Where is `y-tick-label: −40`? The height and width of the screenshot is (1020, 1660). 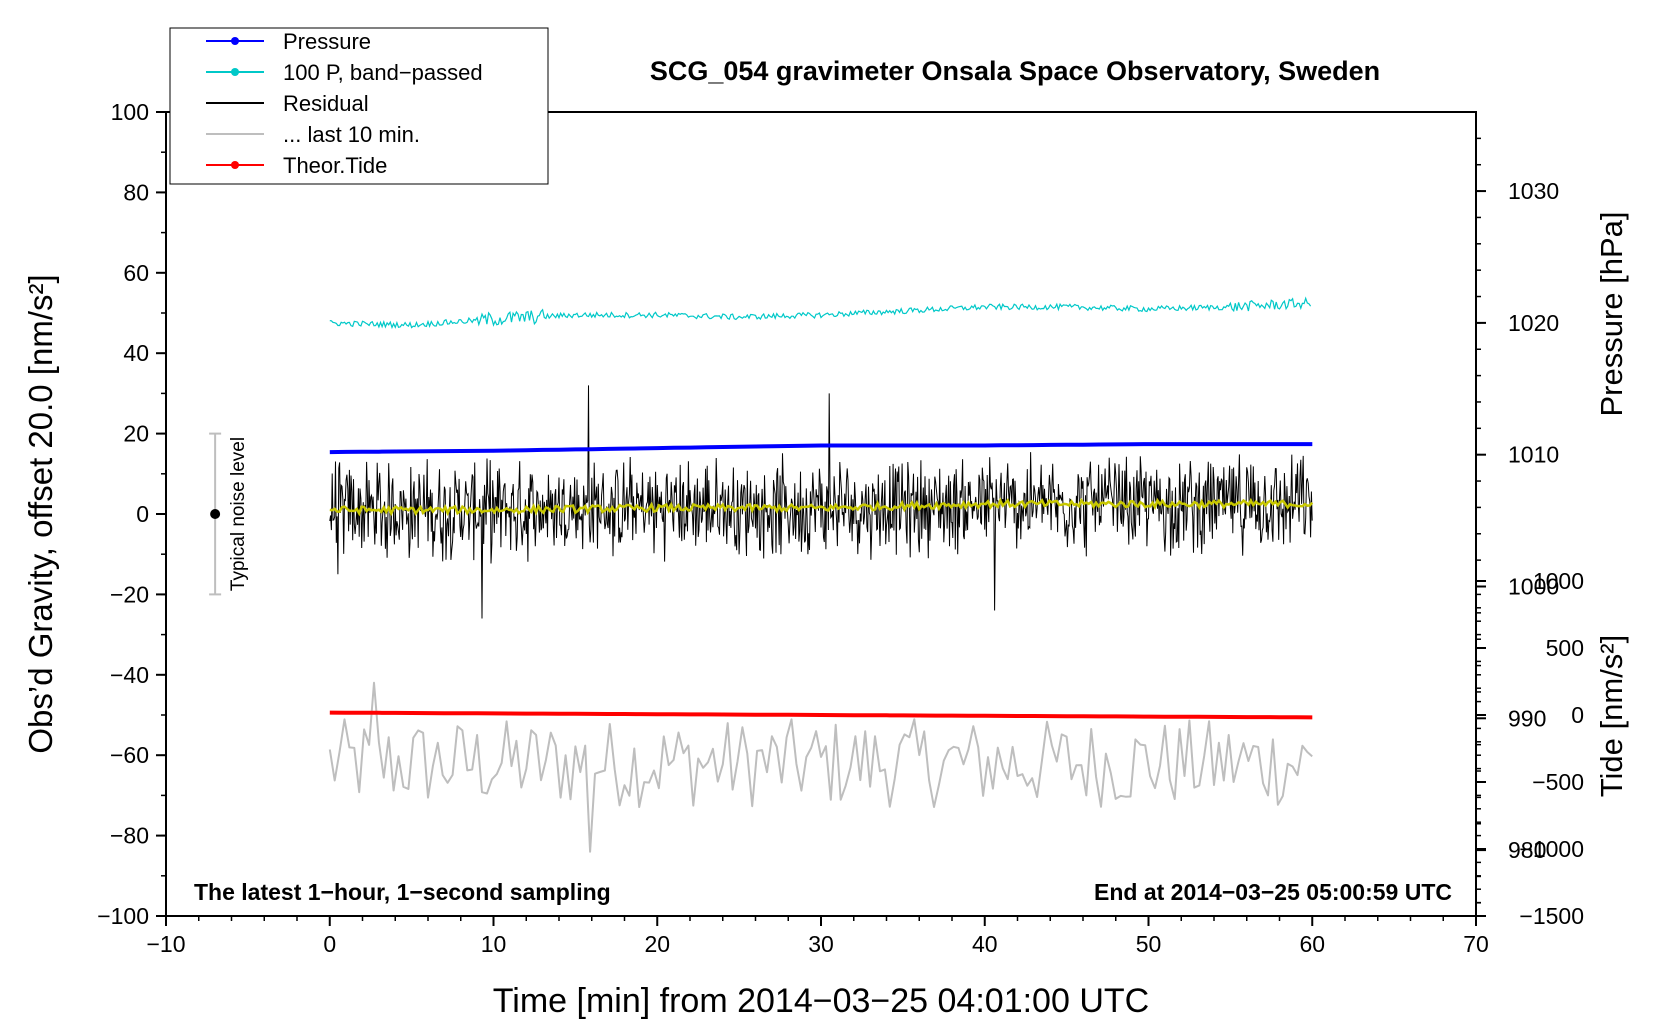 y-tick-label: −40 is located at coordinates (129, 675).